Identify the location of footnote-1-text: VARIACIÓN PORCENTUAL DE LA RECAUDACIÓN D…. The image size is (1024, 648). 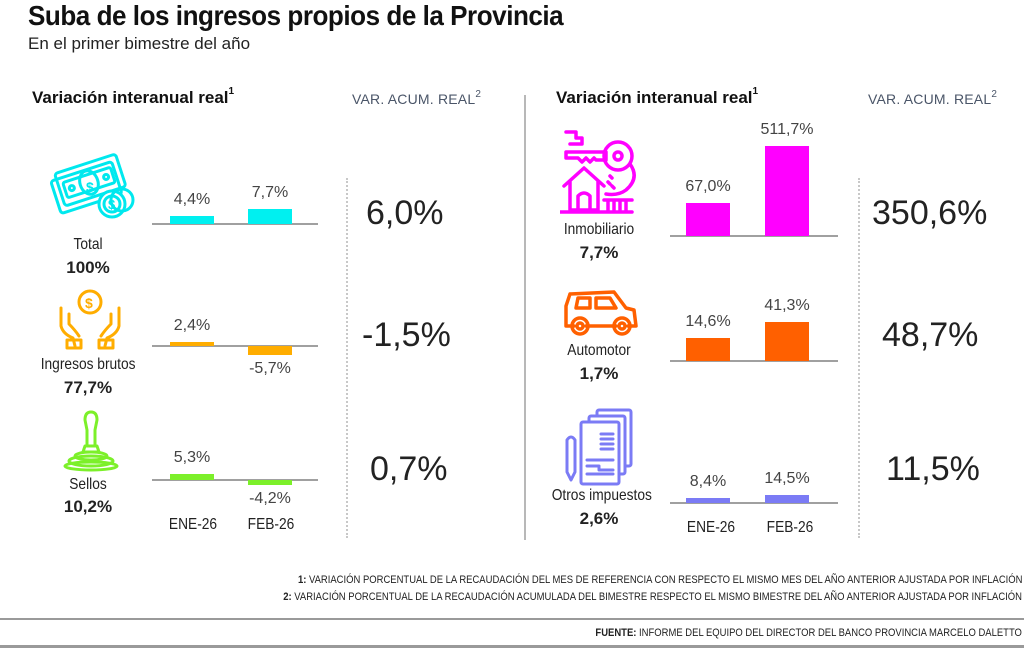
(663, 580).